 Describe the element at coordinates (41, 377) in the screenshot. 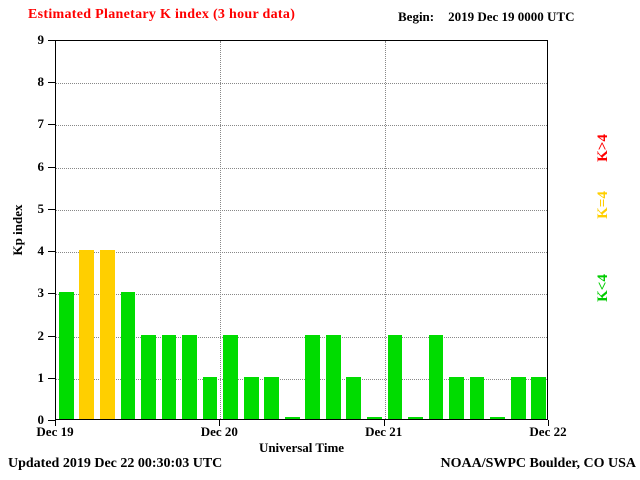

I see `y-tick-label: 1` at that location.